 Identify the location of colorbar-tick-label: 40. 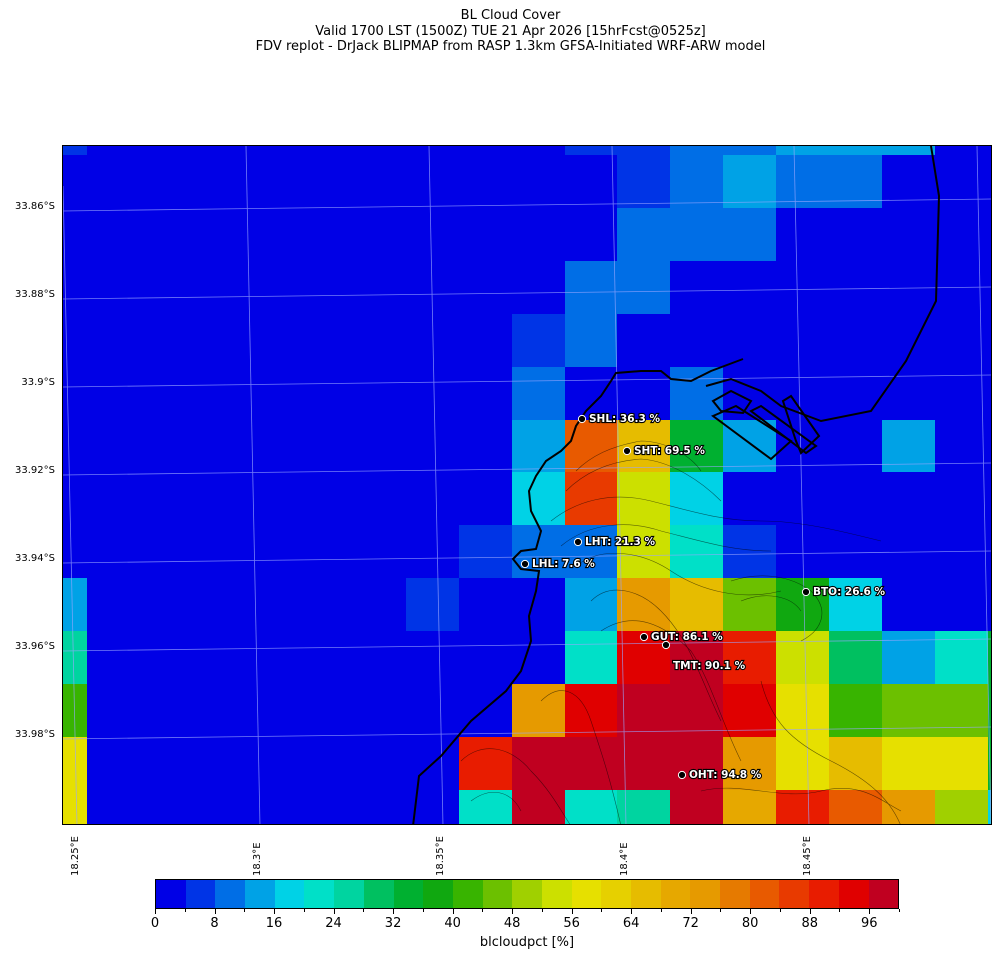
(452, 923).